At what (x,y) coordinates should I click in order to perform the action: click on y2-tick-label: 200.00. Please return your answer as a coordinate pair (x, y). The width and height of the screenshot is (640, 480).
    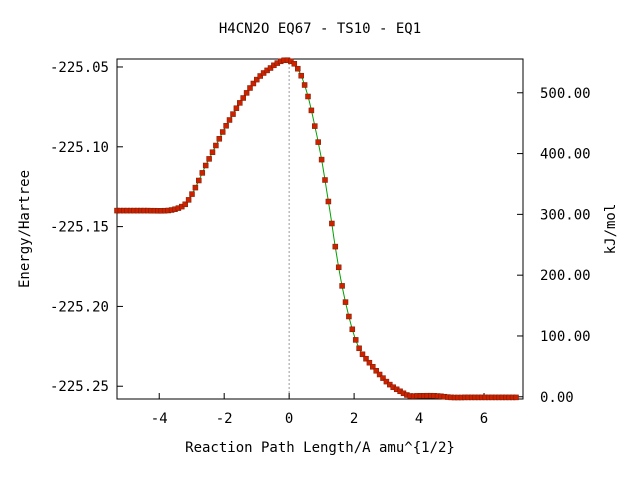
    Looking at the image, I should click on (565, 276).